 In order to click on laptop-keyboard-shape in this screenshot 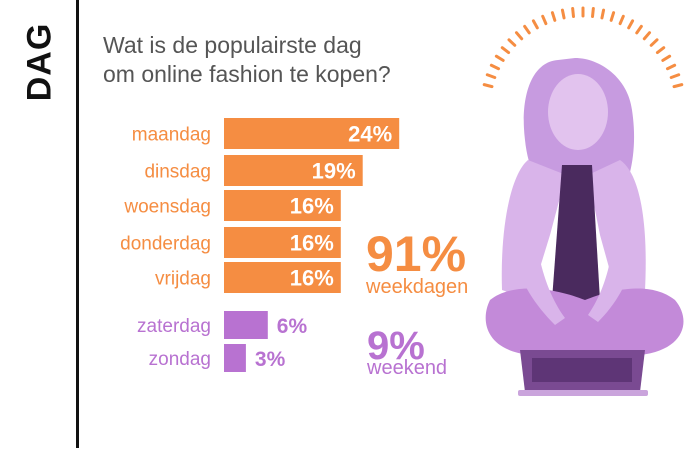, I will do `click(582, 370)`.